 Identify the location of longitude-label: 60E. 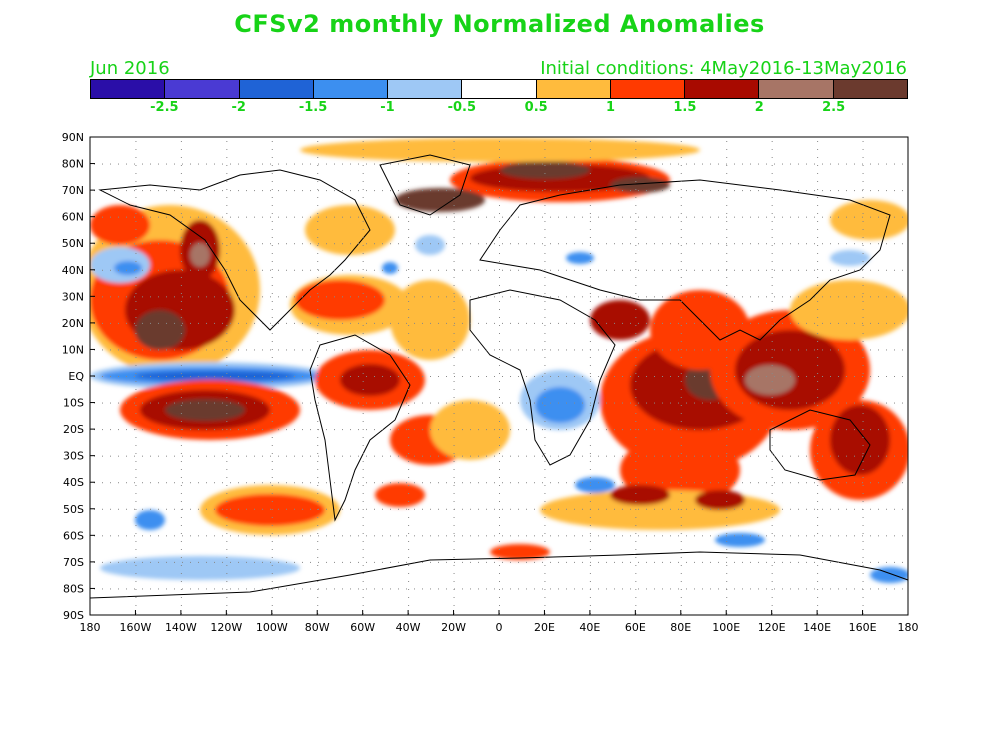
(635, 627).